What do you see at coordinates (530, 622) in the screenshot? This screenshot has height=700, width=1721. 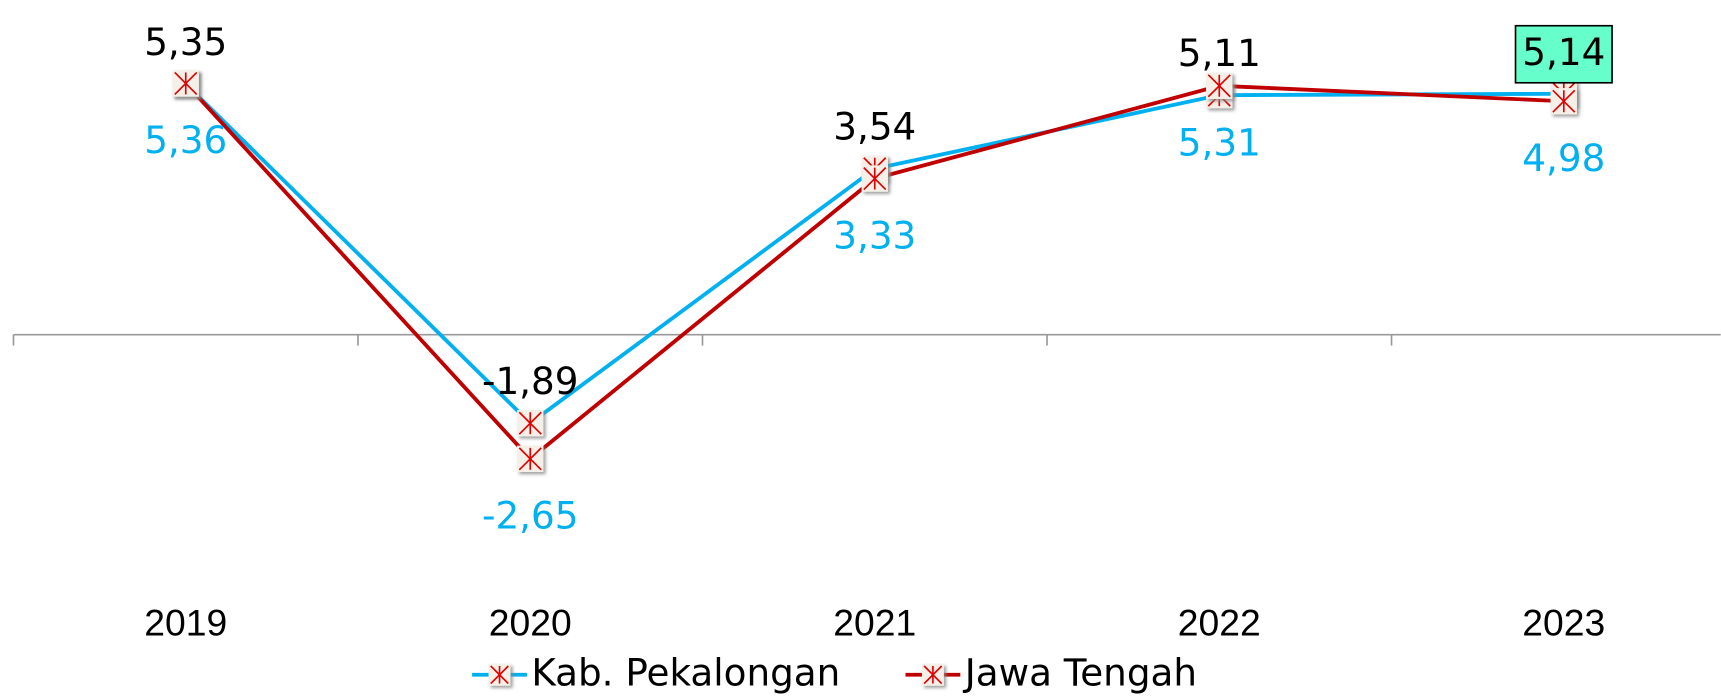 I see `x-tick-label: 2020` at bounding box center [530, 622].